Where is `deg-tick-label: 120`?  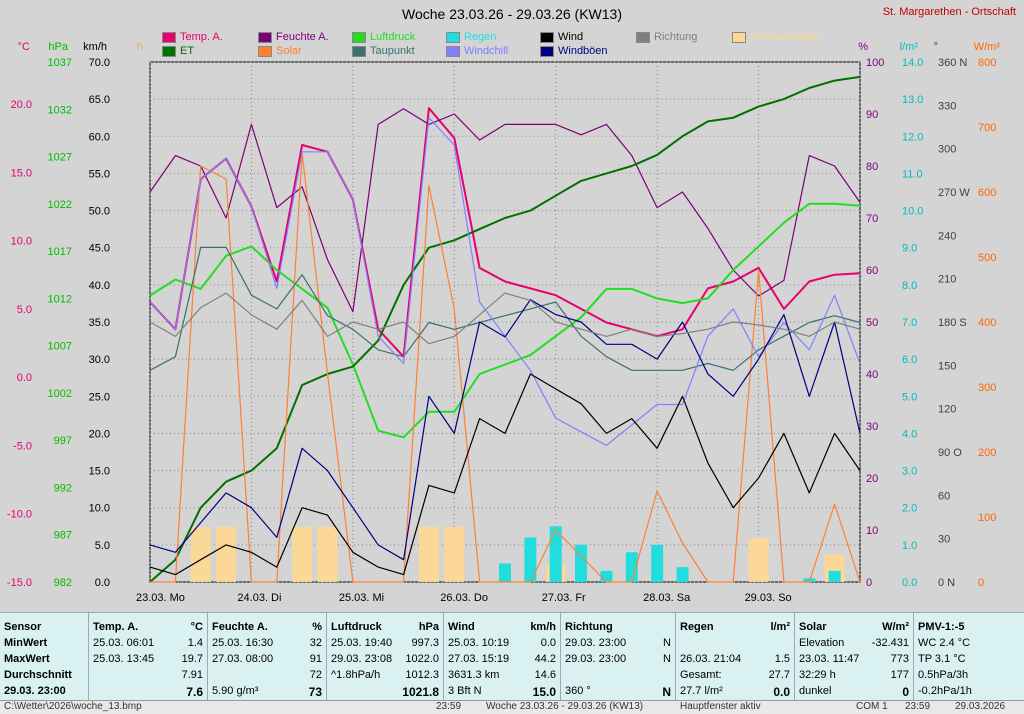
deg-tick-label: 120 is located at coordinates (947, 410).